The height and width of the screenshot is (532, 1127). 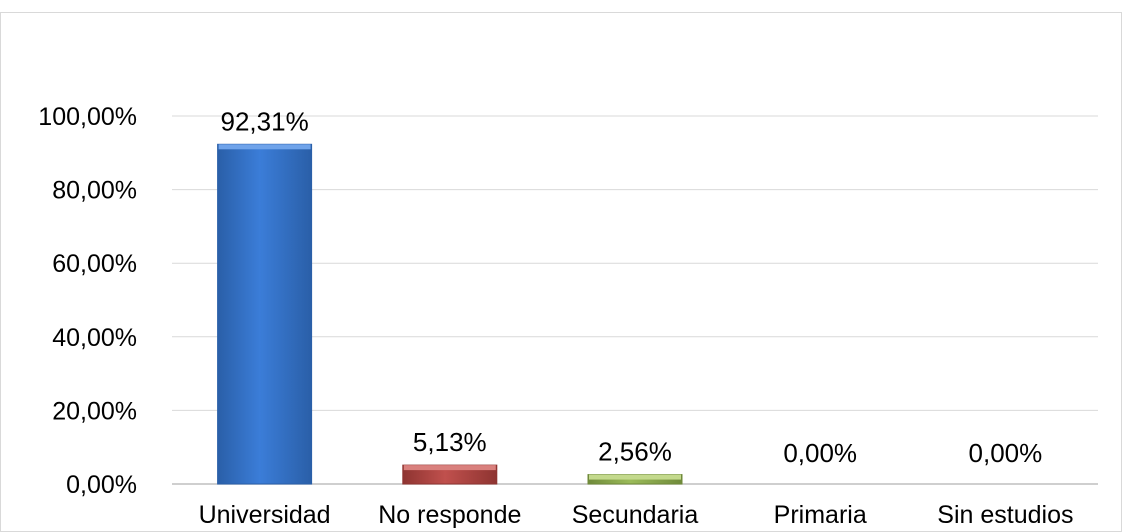 I want to click on category-label: Primaria, so click(x=820, y=515).